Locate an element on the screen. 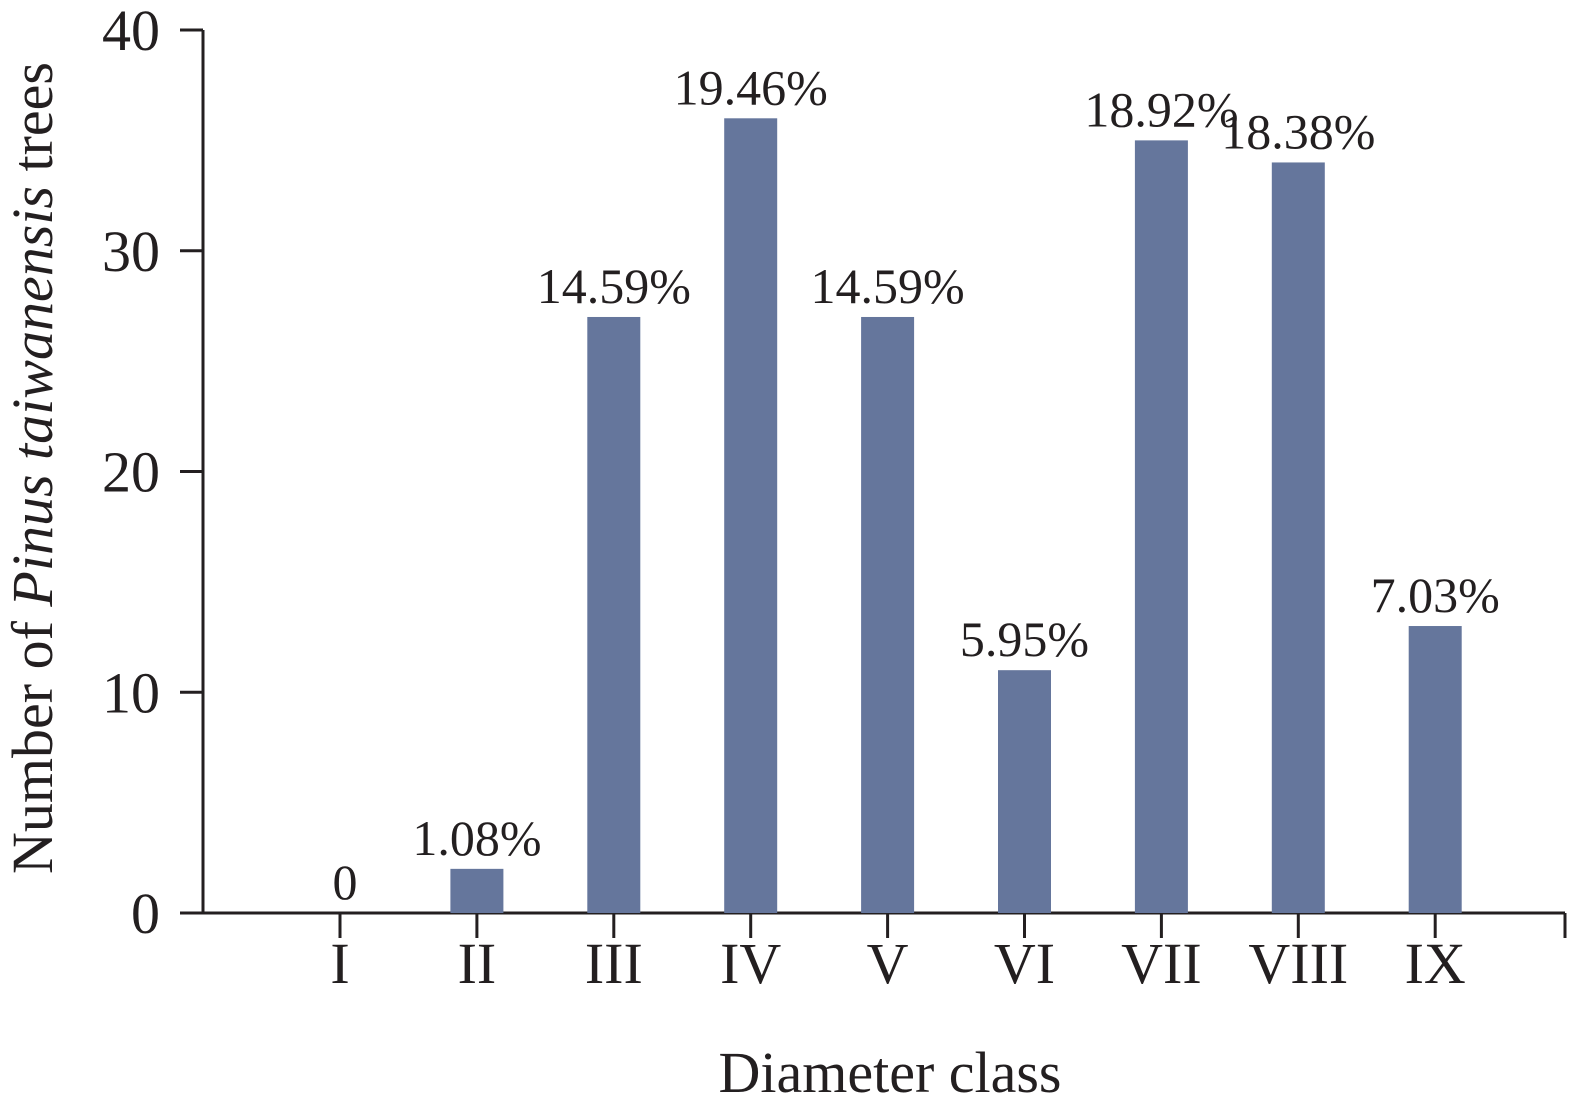 The width and height of the screenshot is (1571, 1099). y-axis-title-part-1: Number of is located at coordinates (32, 740).